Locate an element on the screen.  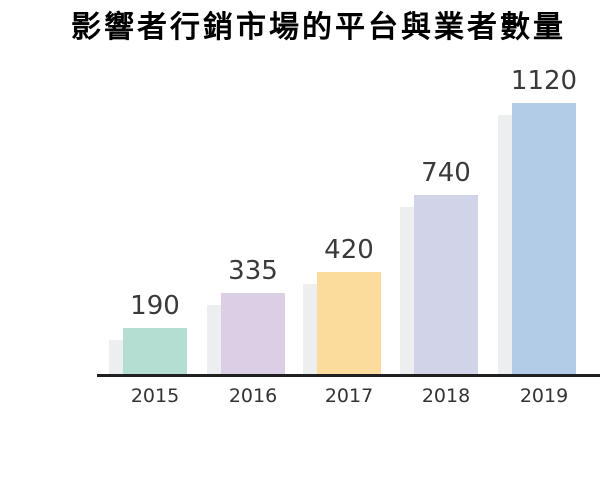
x-axis-line is located at coordinates (348, 375).